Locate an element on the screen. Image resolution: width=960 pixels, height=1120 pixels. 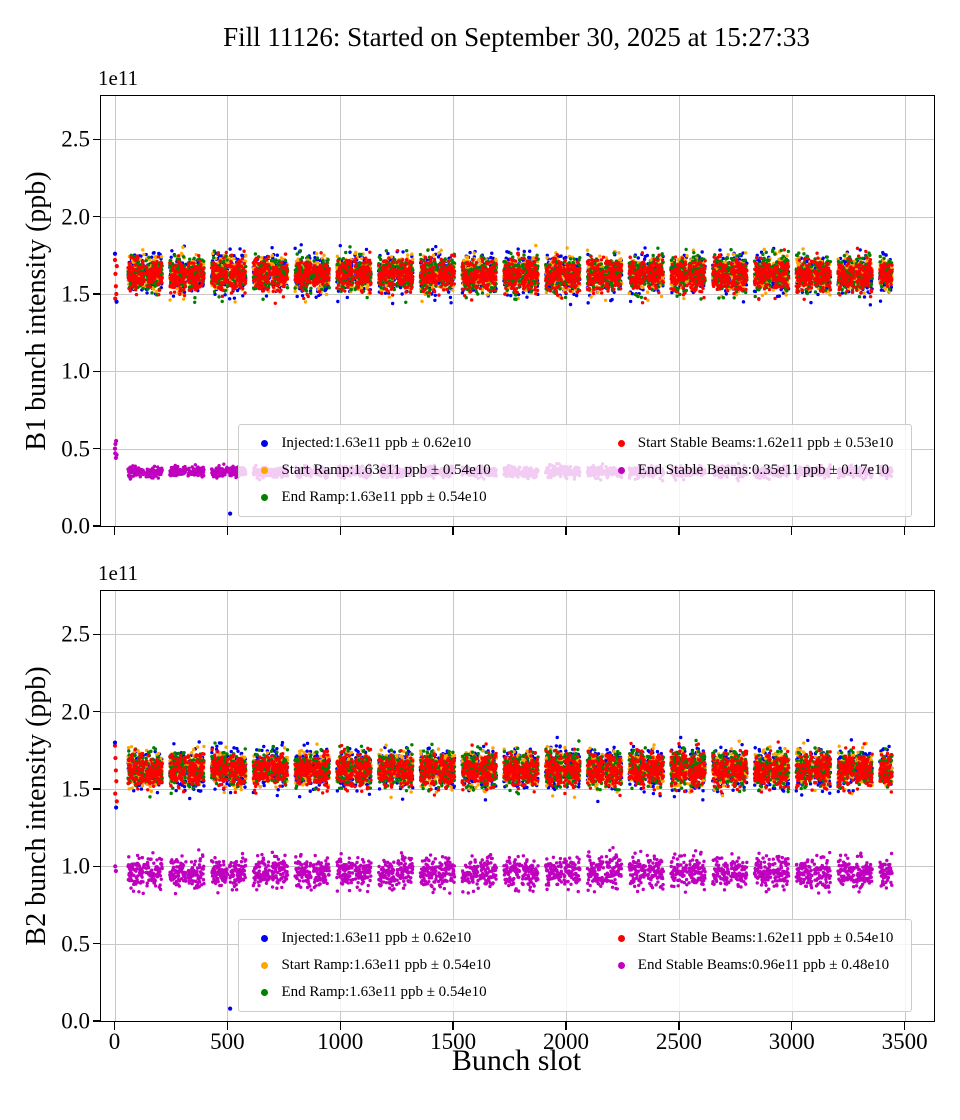
x-tick-label: 1000 is located at coordinates (340, 1041).